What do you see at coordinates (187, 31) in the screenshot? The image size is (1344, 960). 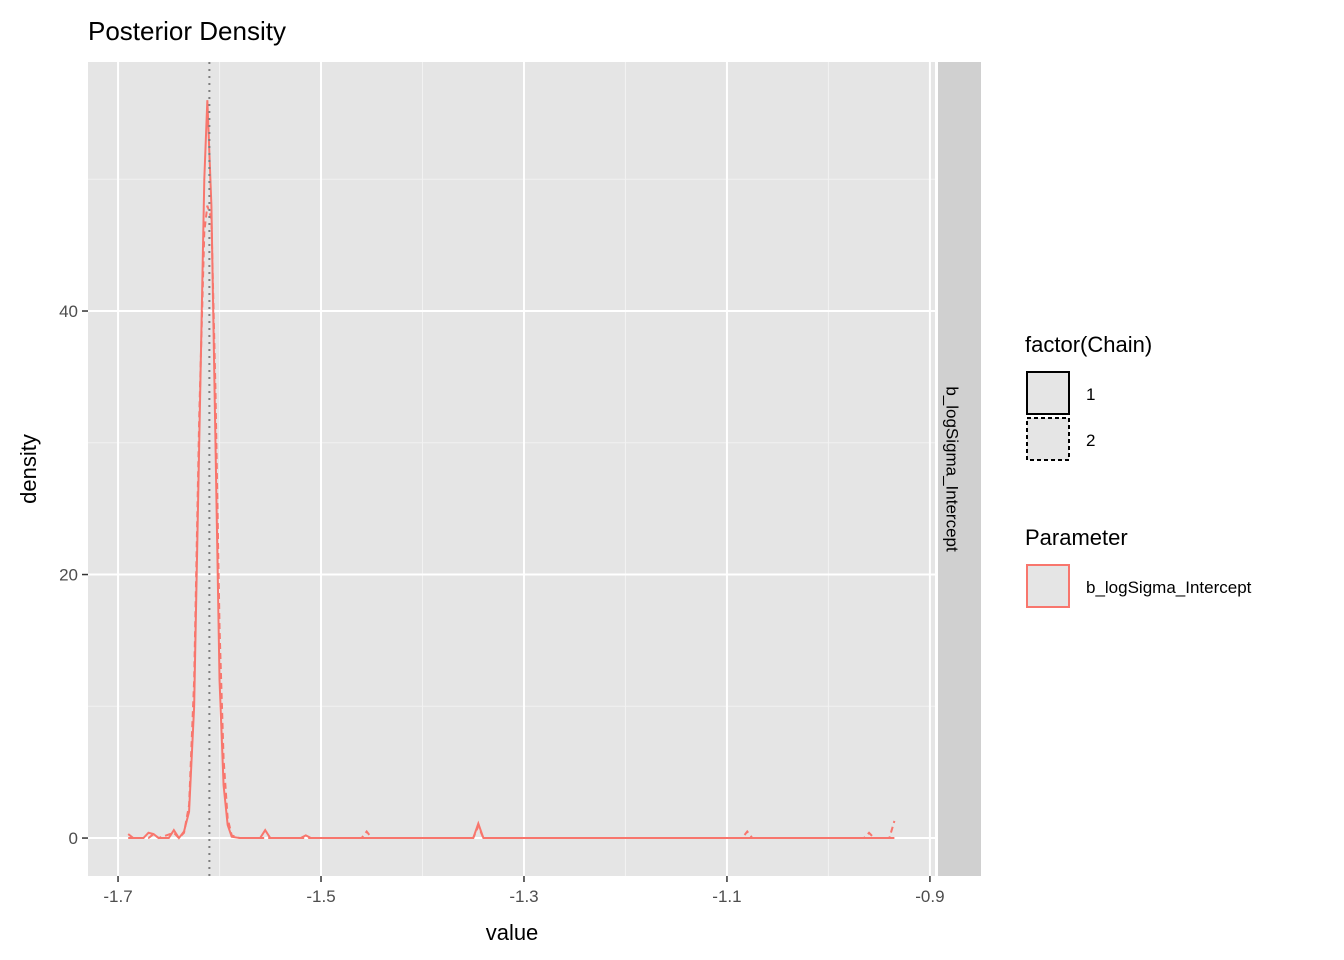 I see `chart-title: Posterior Density` at bounding box center [187, 31].